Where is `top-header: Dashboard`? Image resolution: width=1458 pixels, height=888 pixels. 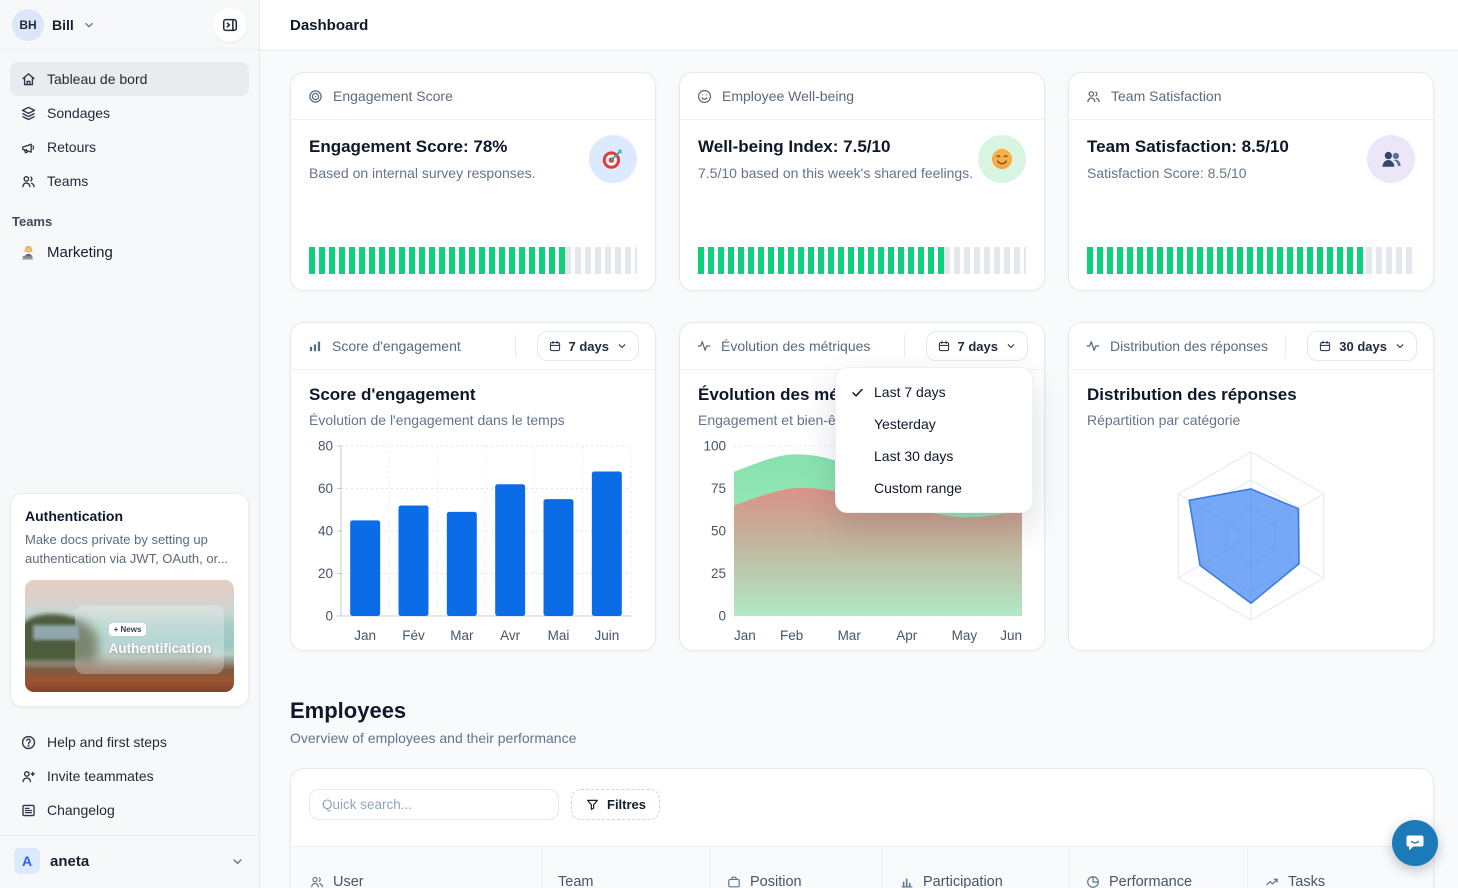 top-header: Dashboard is located at coordinates (859, 25).